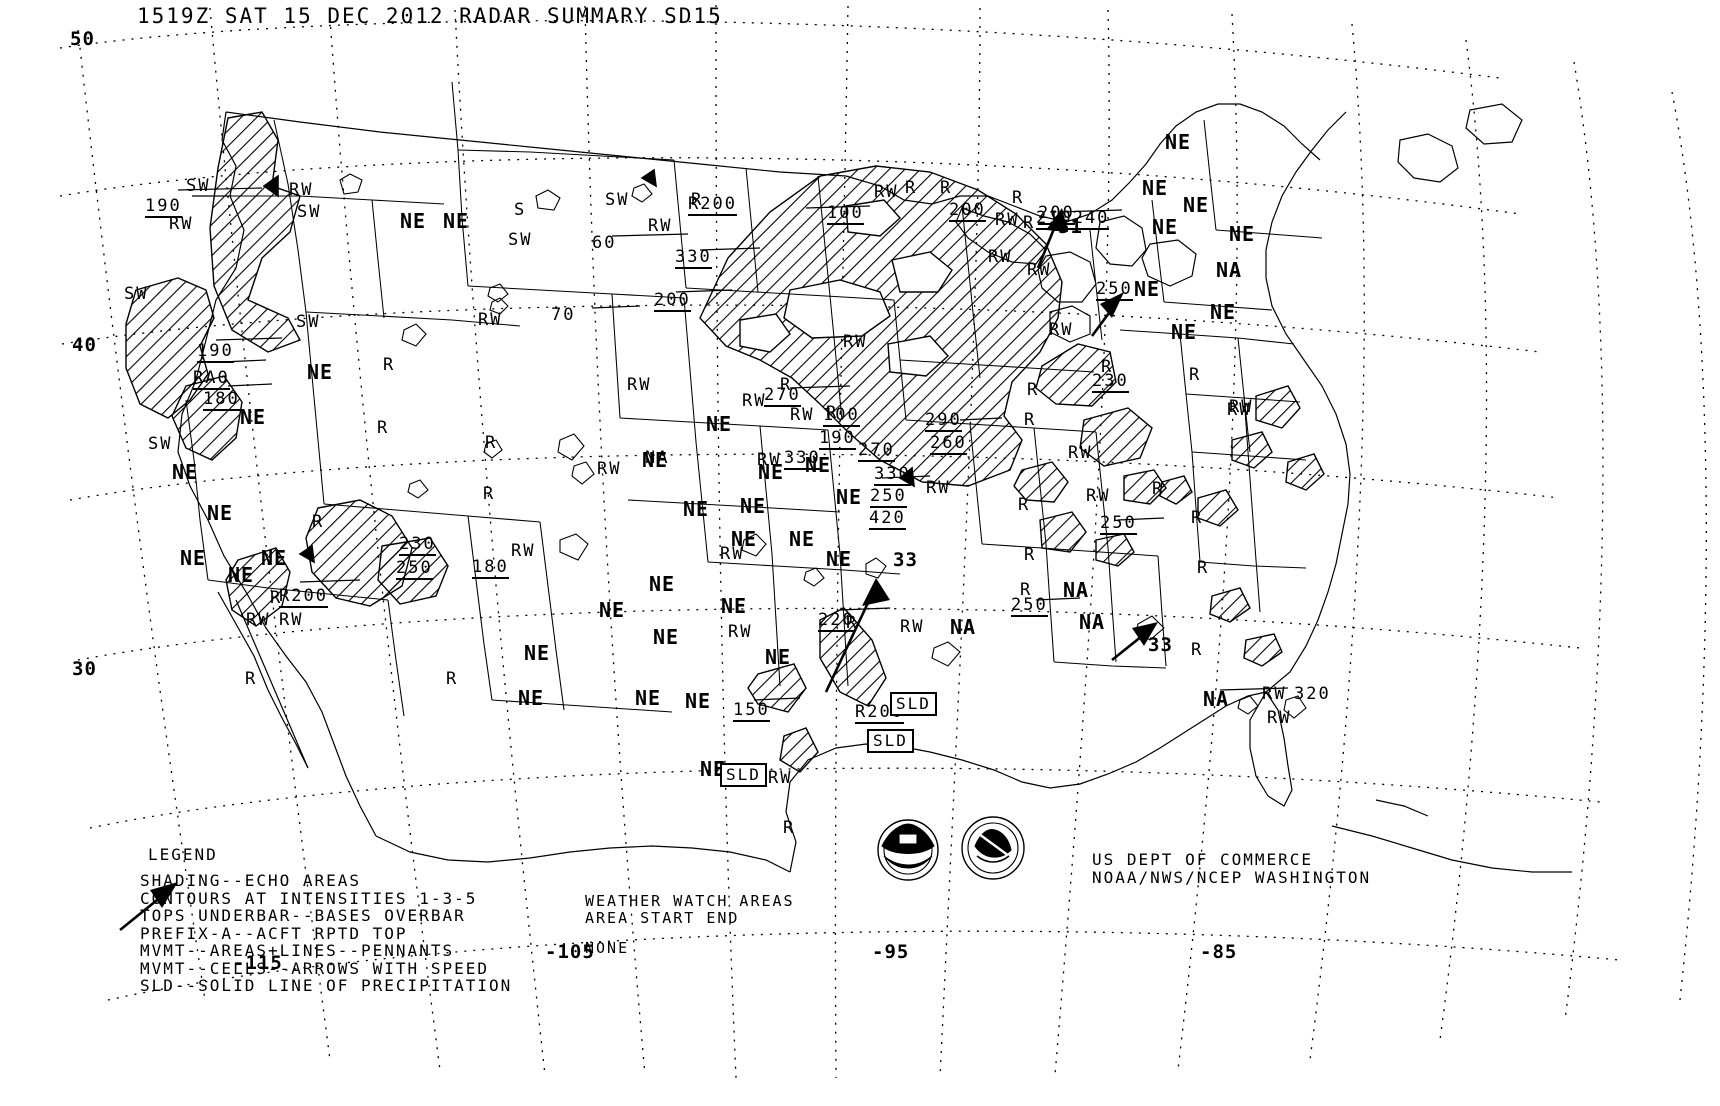 The image size is (1720, 1106). Describe the element at coordinates (314, 968) in the screenshot. I see `legend-line: MVMT--CELLS--ARROWS WITH SPEED` at that location.